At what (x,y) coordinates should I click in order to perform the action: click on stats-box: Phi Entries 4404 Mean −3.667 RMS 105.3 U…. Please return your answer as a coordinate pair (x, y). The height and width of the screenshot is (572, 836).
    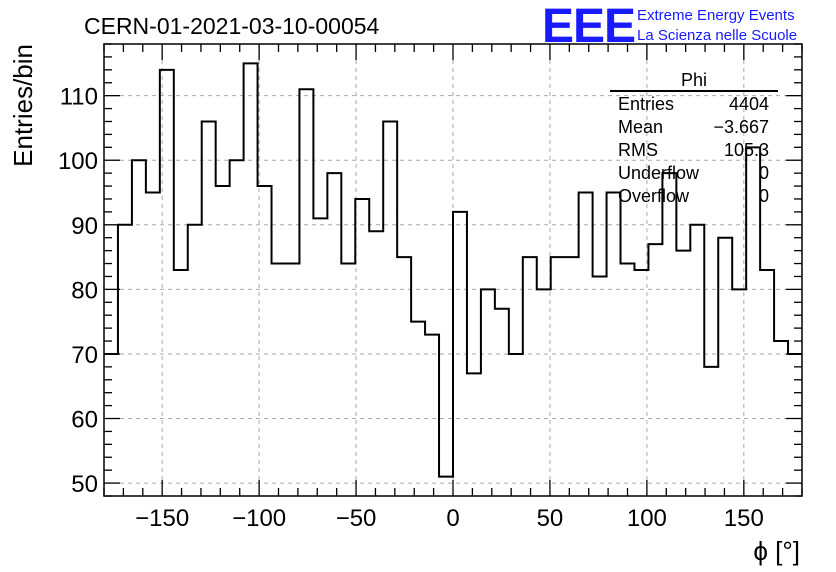
    Looking at the image, I should click on (694, 138).